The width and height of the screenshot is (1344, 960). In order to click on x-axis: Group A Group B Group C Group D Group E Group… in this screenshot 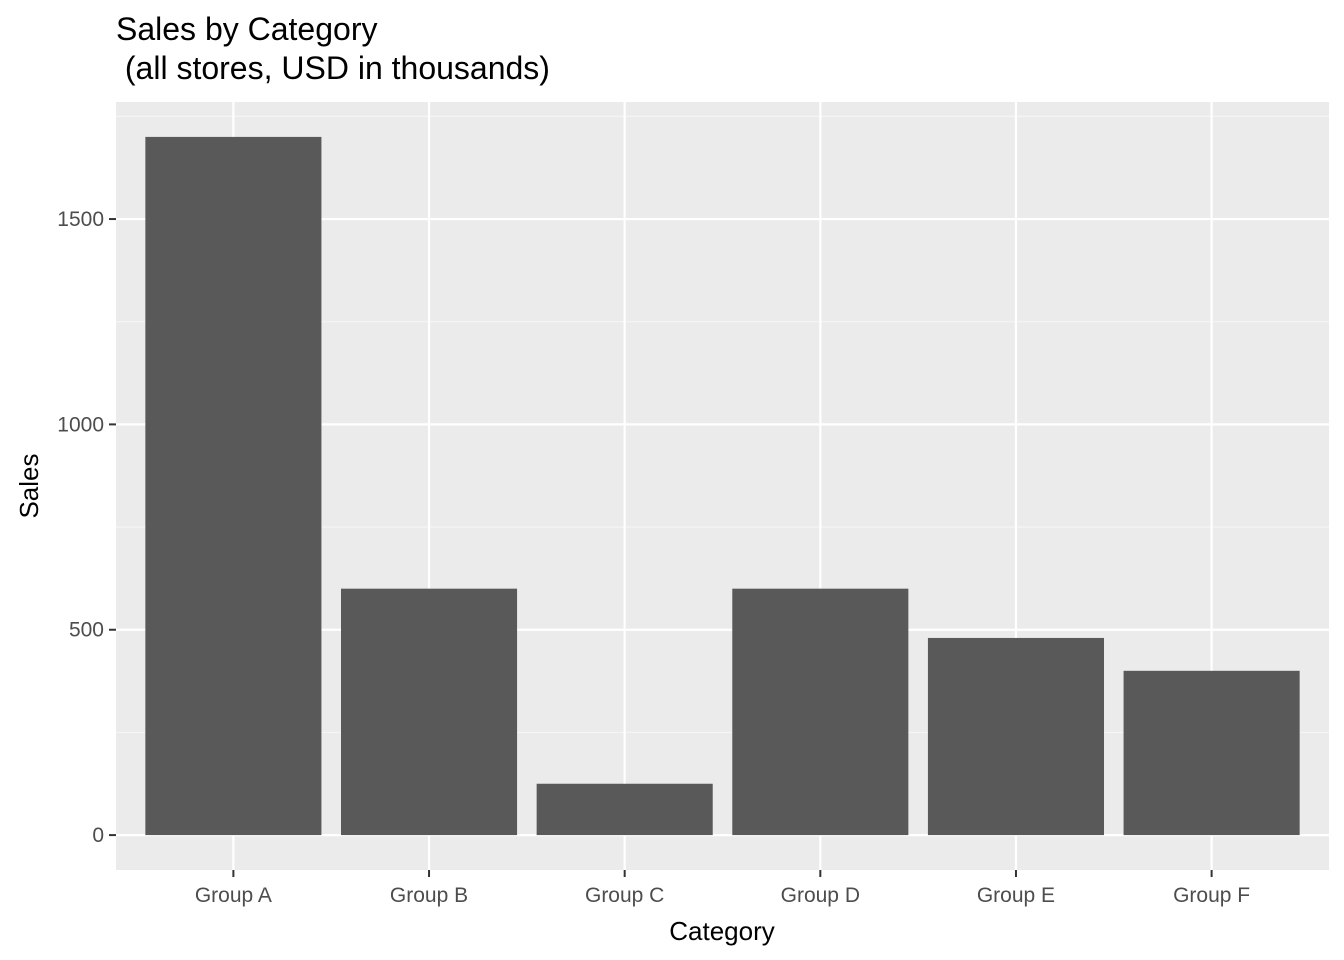, I will do `click(722, 888)`.